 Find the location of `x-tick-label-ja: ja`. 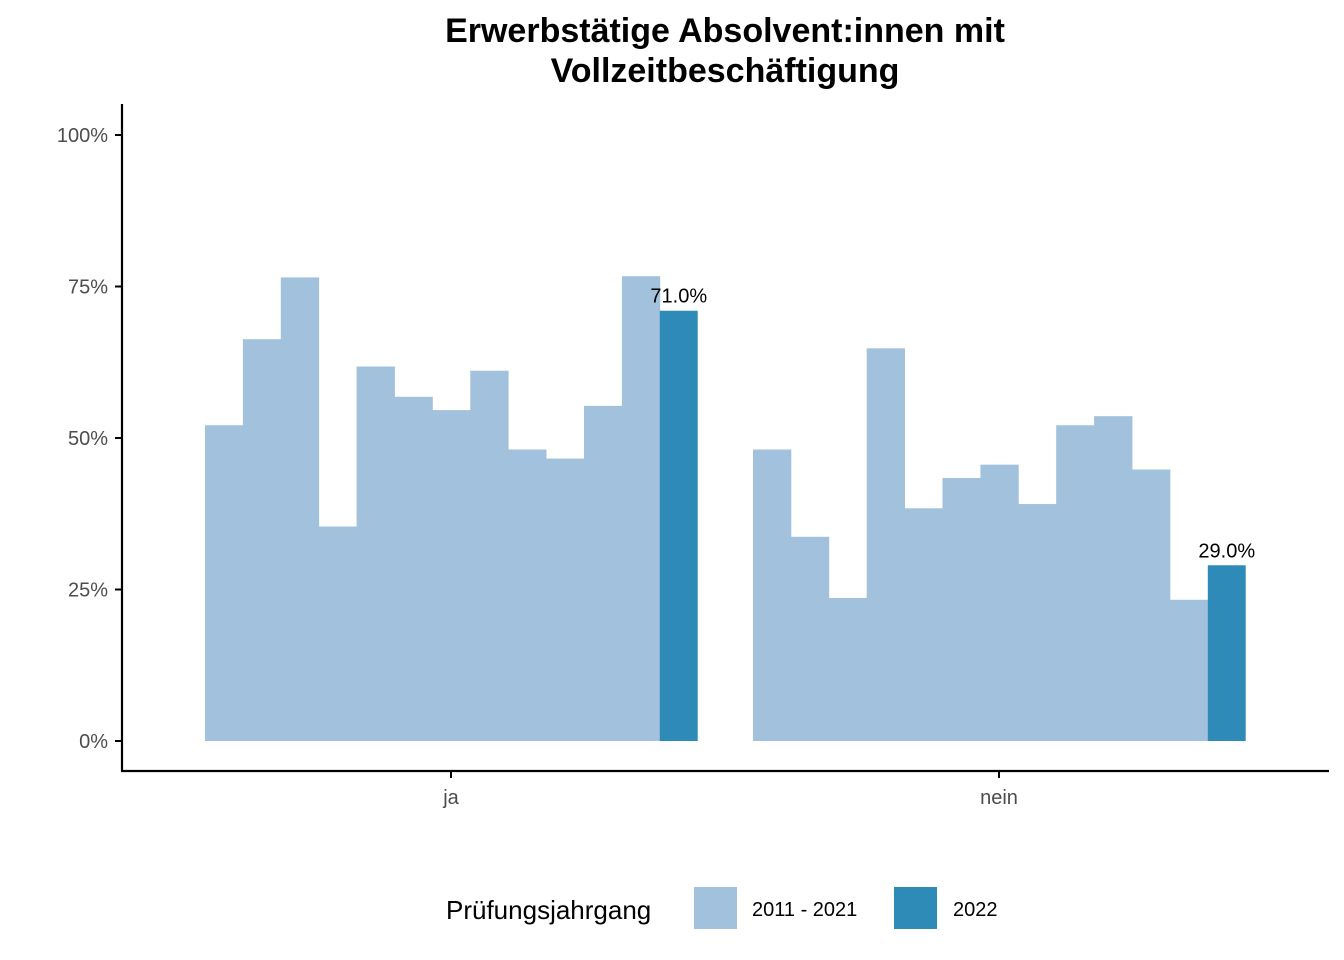

x-tick-label-ja: ja is located at coordinates (450, 798).